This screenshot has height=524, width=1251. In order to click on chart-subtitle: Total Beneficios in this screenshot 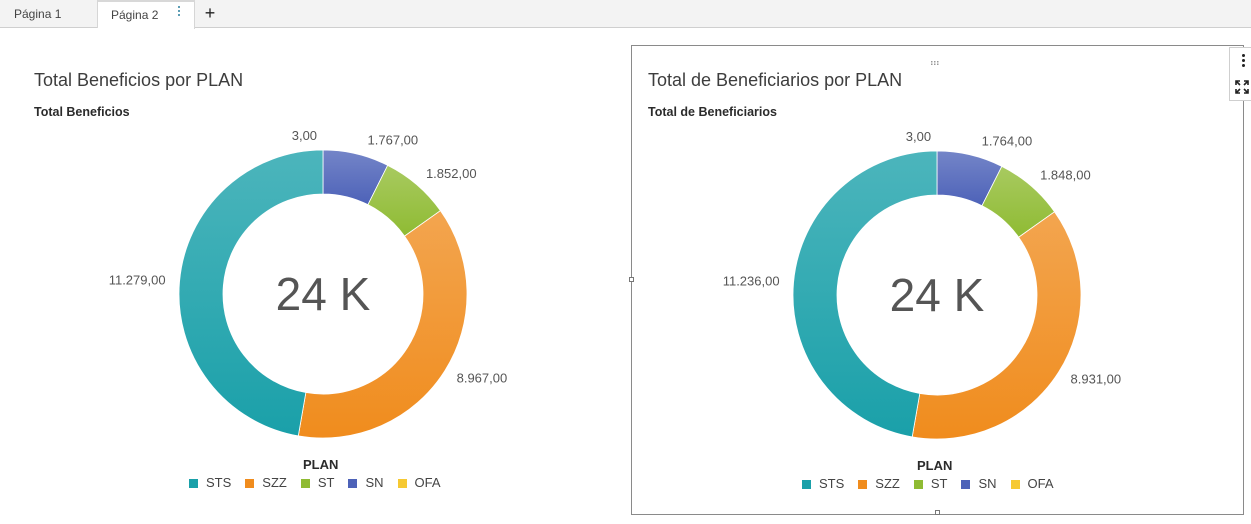, I will do `click(82, 112)`.